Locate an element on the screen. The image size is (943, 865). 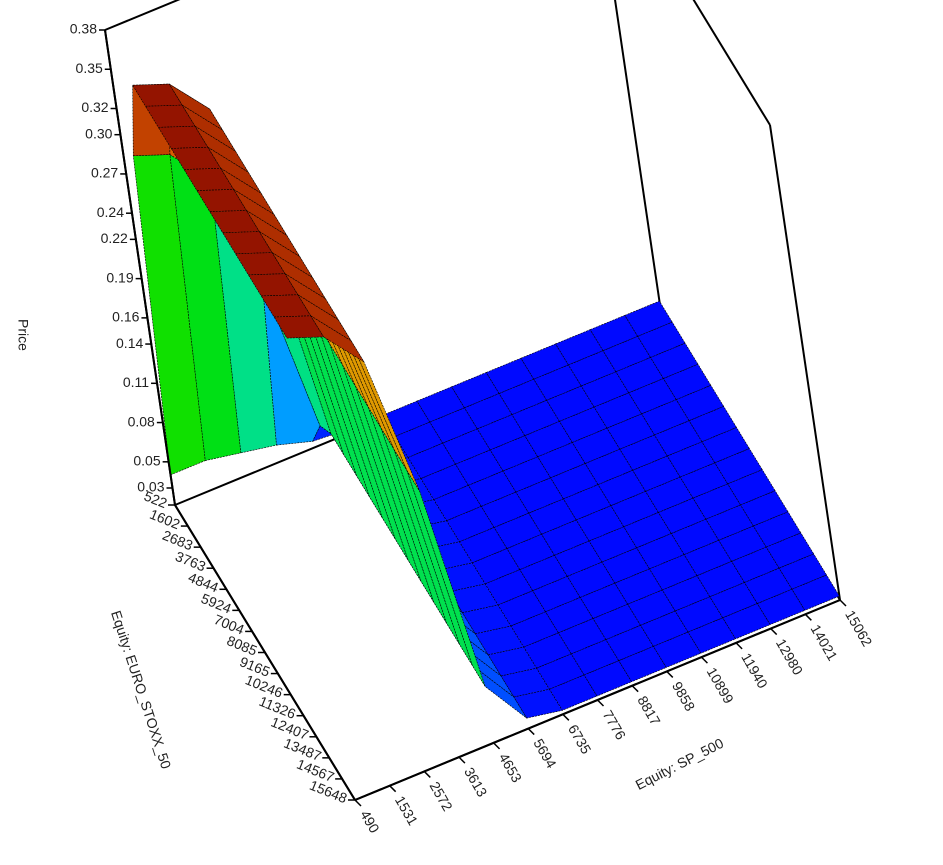
x-tick-label: 5694 is located at coordinates (545, 753).